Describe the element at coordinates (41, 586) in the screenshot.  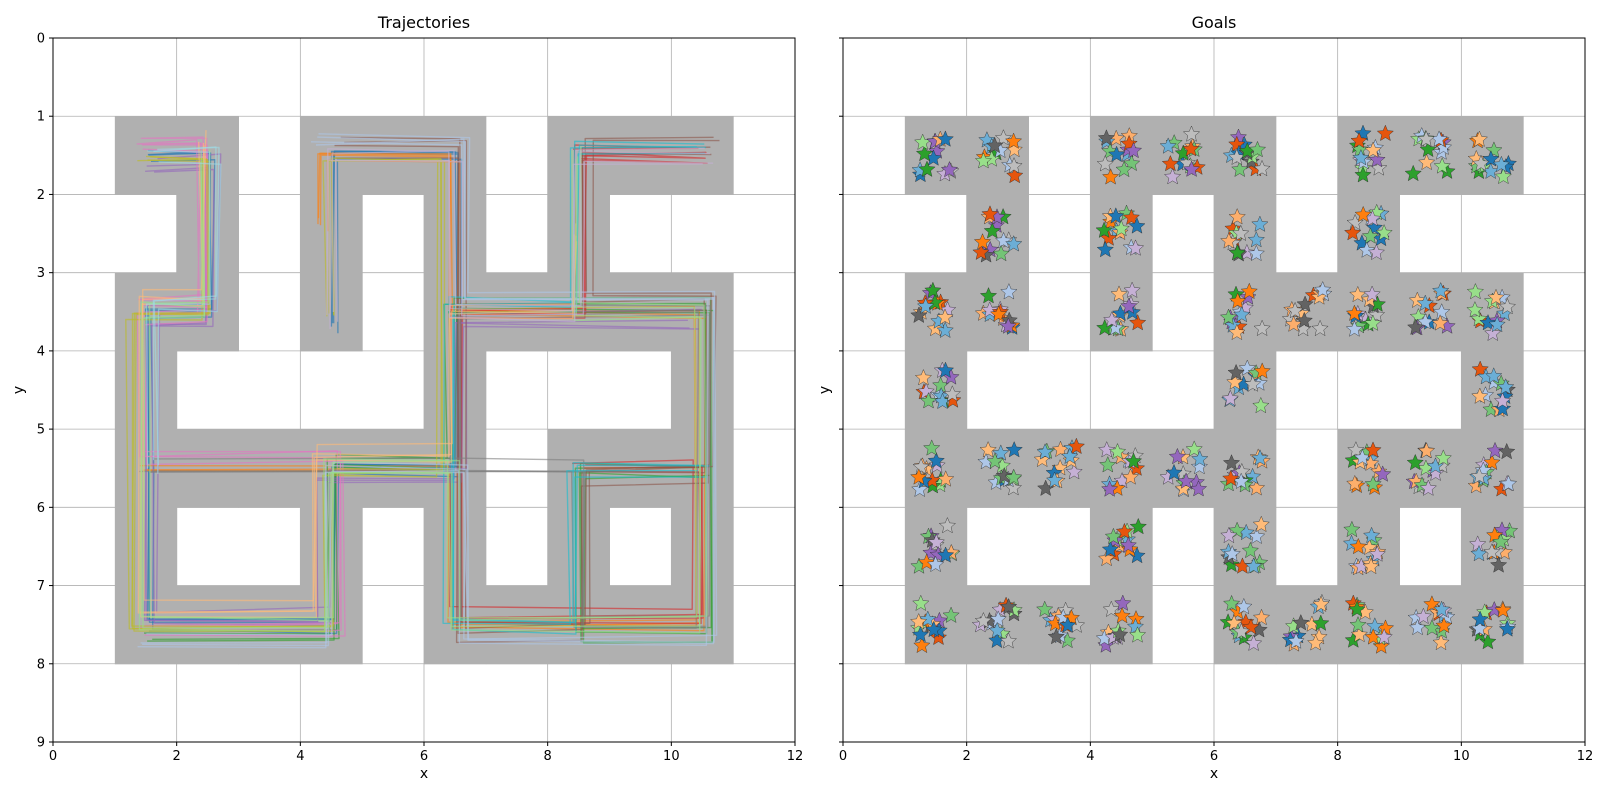
I see `y-tick-label: 7` at that location.